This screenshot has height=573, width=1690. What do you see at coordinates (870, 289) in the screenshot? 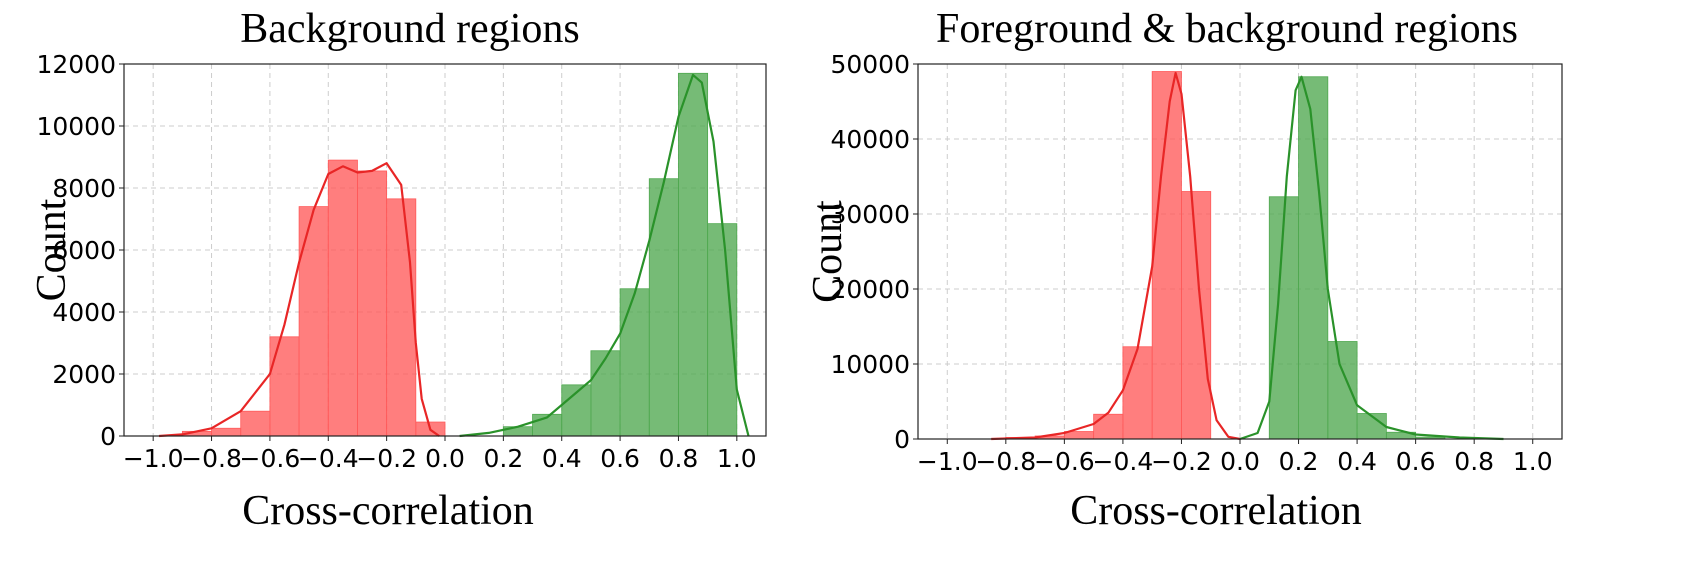
I see `y-tick-label: 20000` at bounding box center [870, 289].